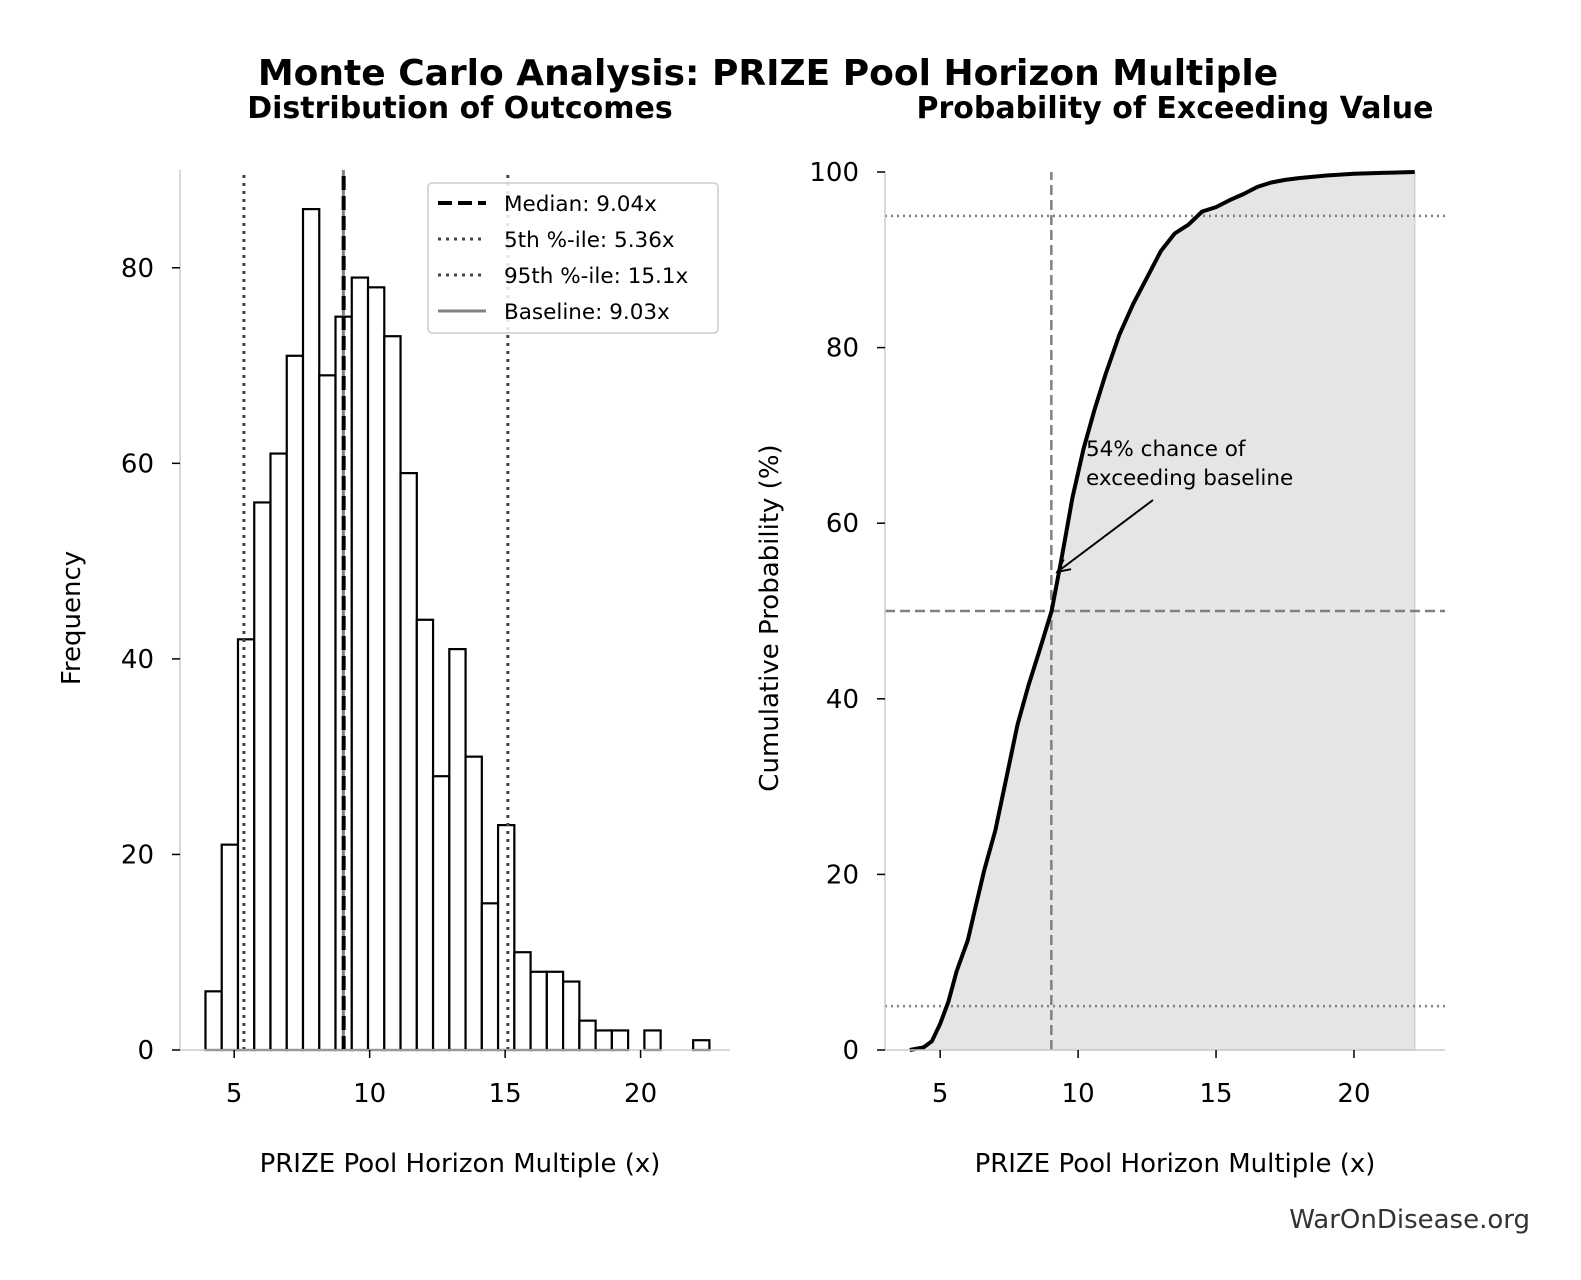 This screenshot has width=1581, height=1280. Describe the element at coordinates (1175, 1164) in the screenshot. I see `cumulative-x-axis-label: PRIZE Pool Horizon Multiple (x)` at that location.